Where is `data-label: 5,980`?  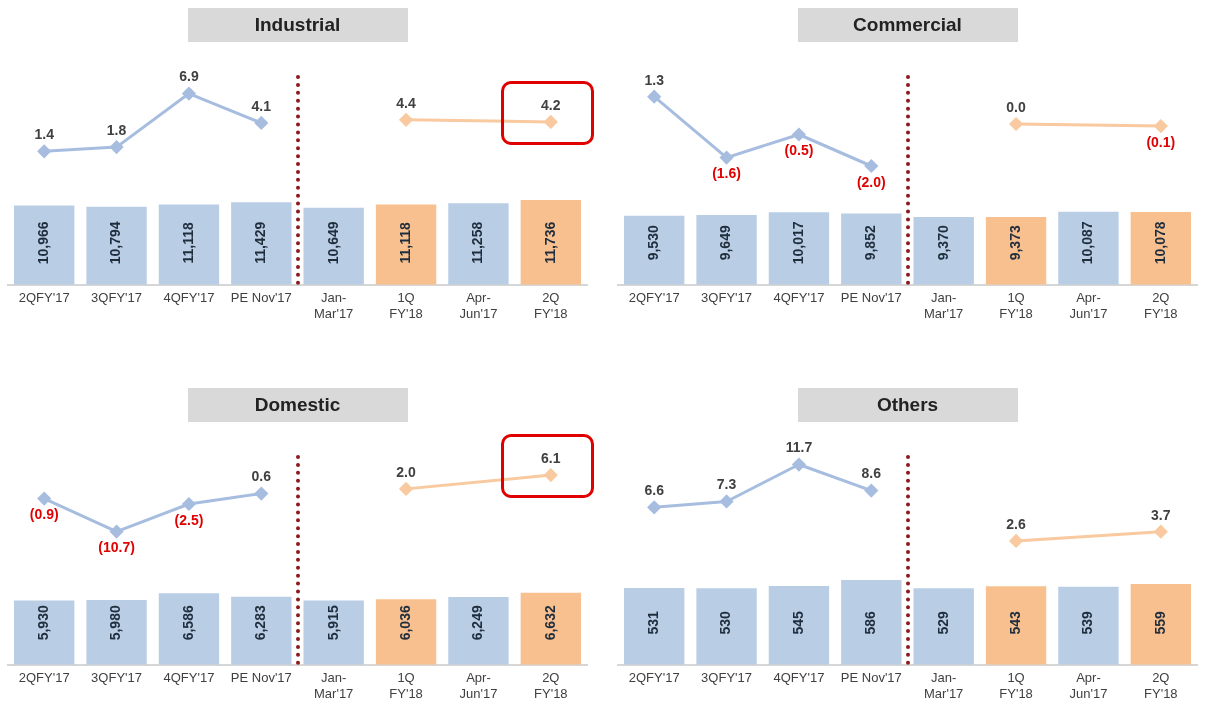 data-label: 5,980 is located at coordinates (115, 623).